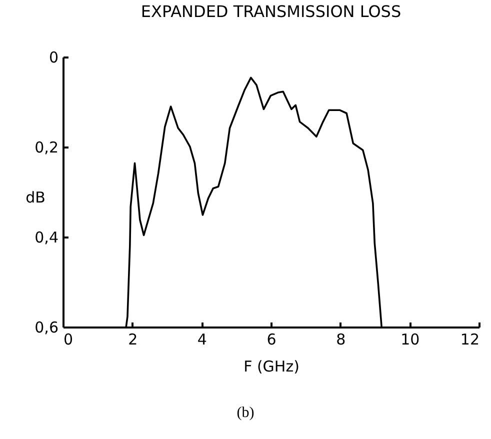  I want to click on y-tick-label: 0, so click(53, 57).